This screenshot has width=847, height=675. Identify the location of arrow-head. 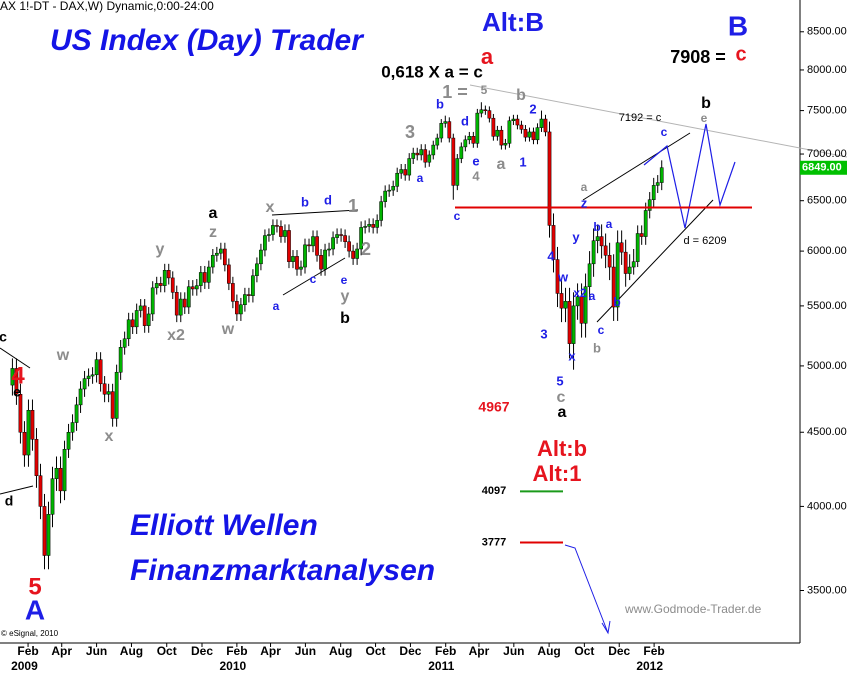
(606, 627).